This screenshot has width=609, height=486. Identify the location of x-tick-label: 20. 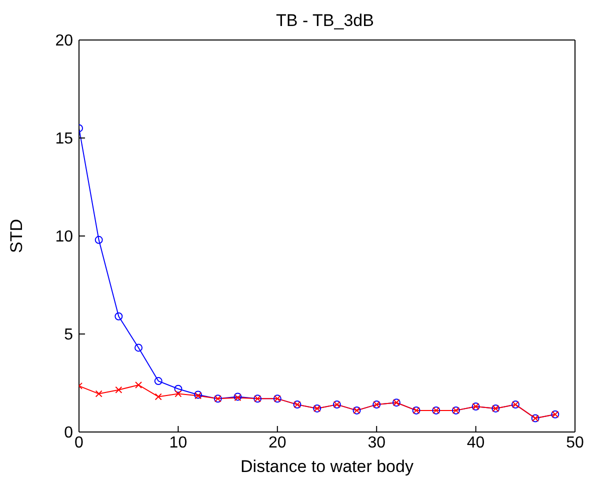
(277, 443).